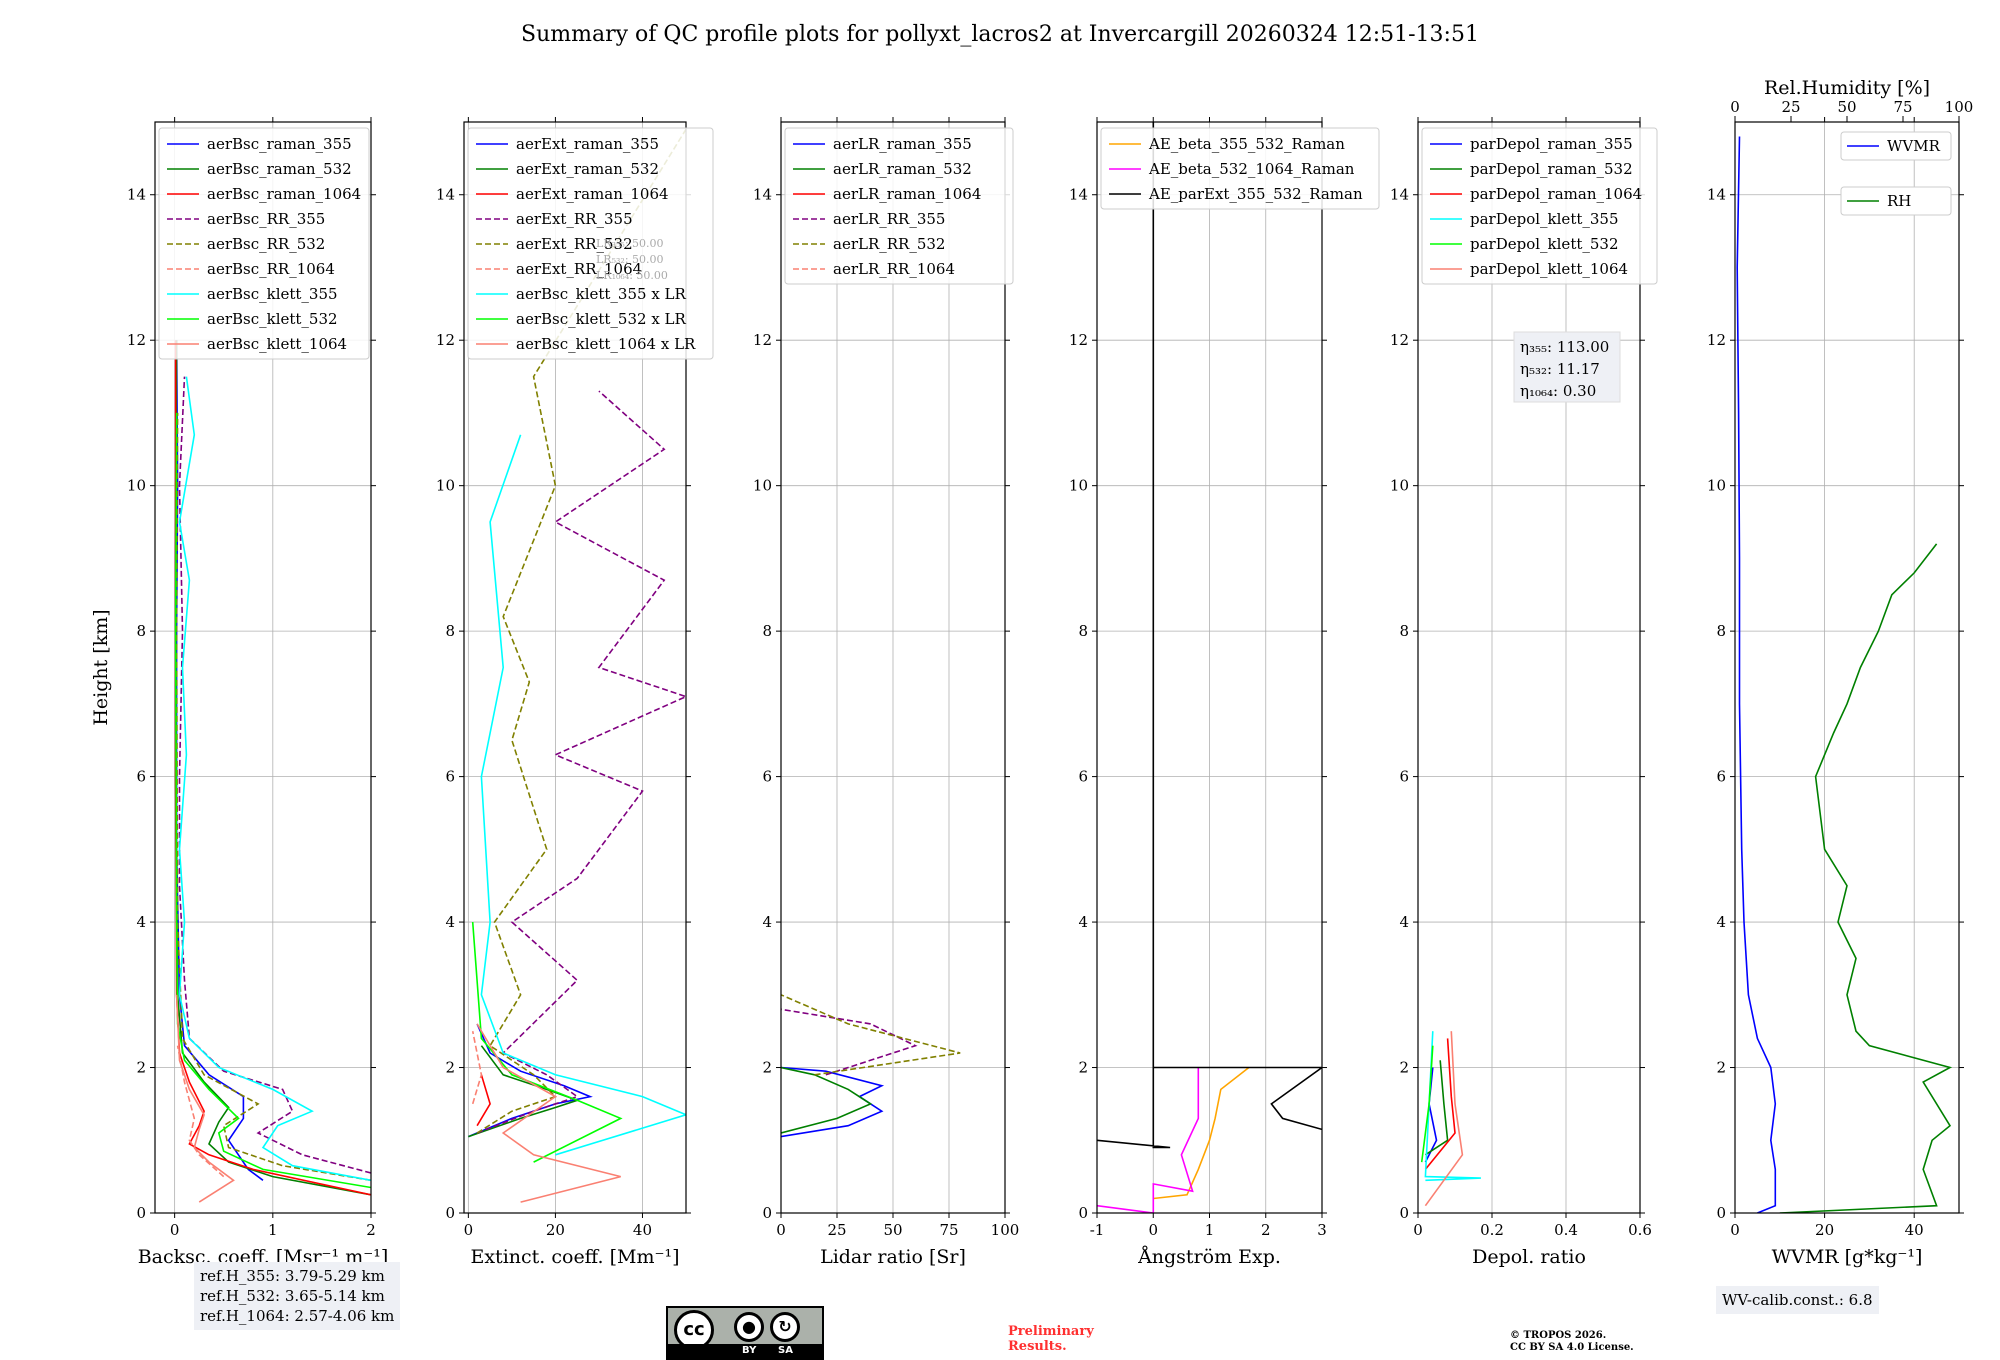 This screenshot has width=2000, height=1360. What do you see at coordinates (1246, 144) in the screenshot?
I see `legend-label: AE_beta_355_532_Raman` at bounding box center [1246, 144].